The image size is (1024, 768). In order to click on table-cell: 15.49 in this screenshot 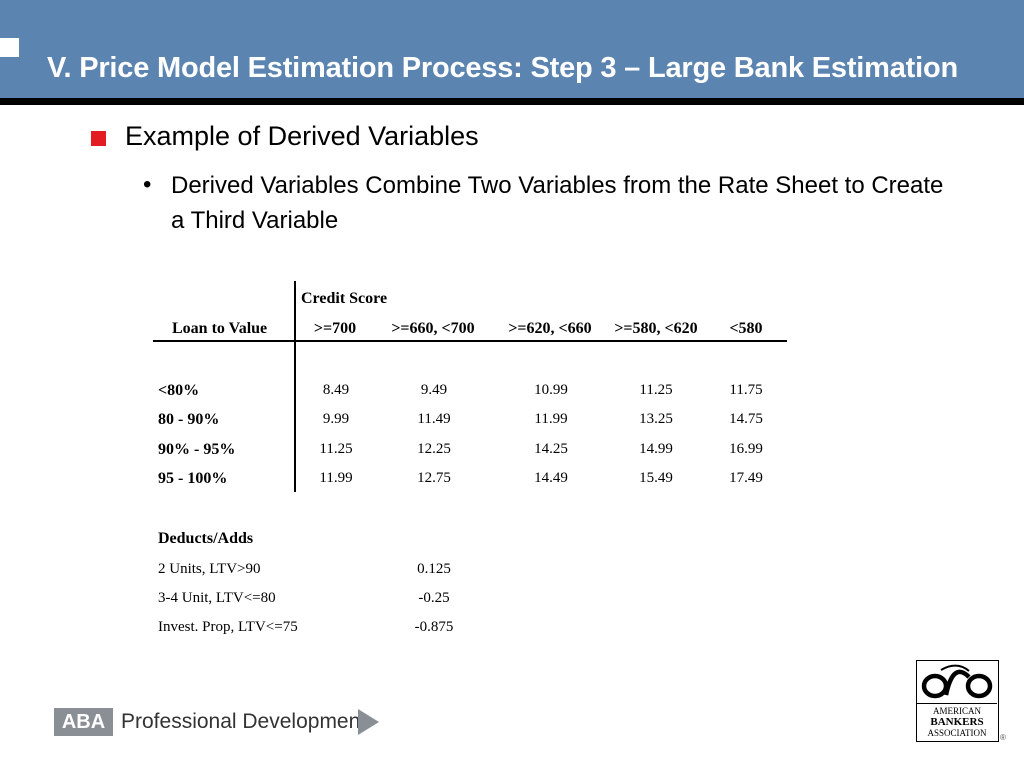, I will do `click(656, 478)`.